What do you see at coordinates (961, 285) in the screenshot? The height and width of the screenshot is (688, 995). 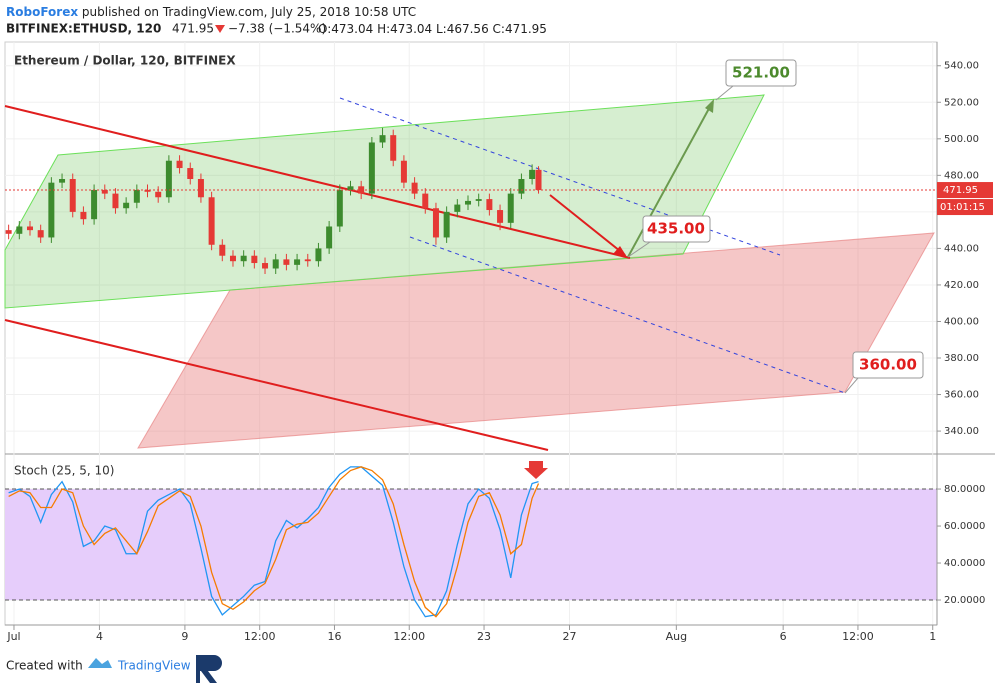 I see `y-tick-label: 420.00` at bounding box center [961, 285].